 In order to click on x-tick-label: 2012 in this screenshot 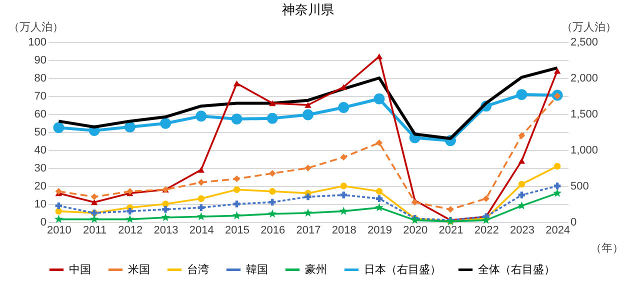, I will do `click(130, 230)`.